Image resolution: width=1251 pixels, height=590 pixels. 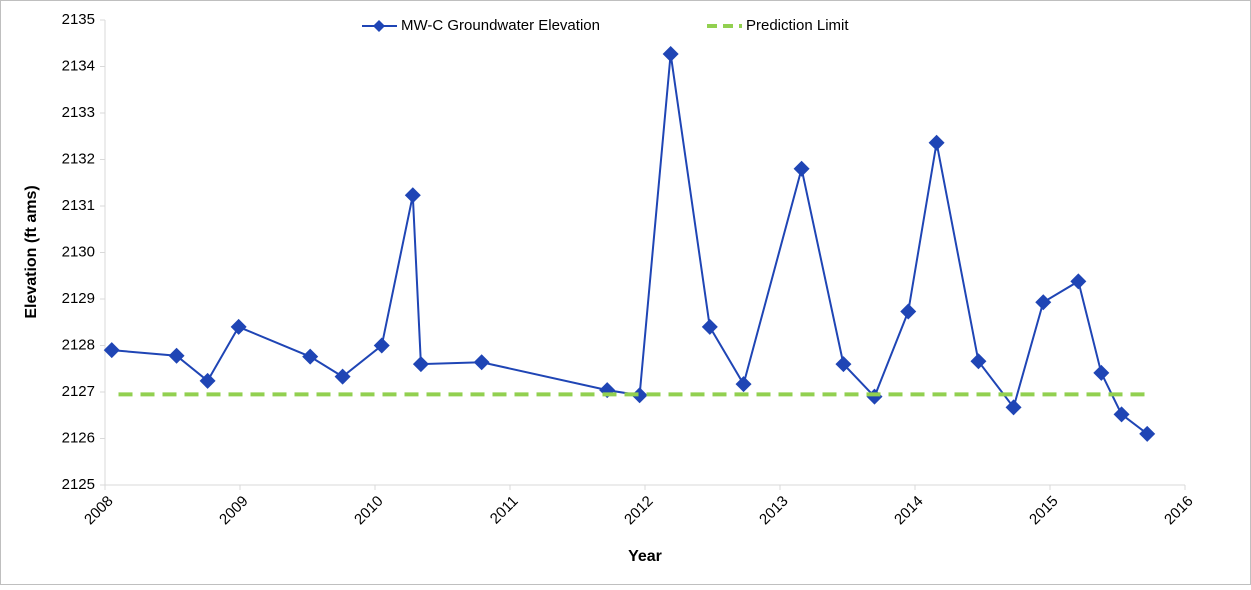 What do you see at coordinates (78, 19) in the screenshot?
I see `y-tick-label: 2135` at bounding box center [78, 19].